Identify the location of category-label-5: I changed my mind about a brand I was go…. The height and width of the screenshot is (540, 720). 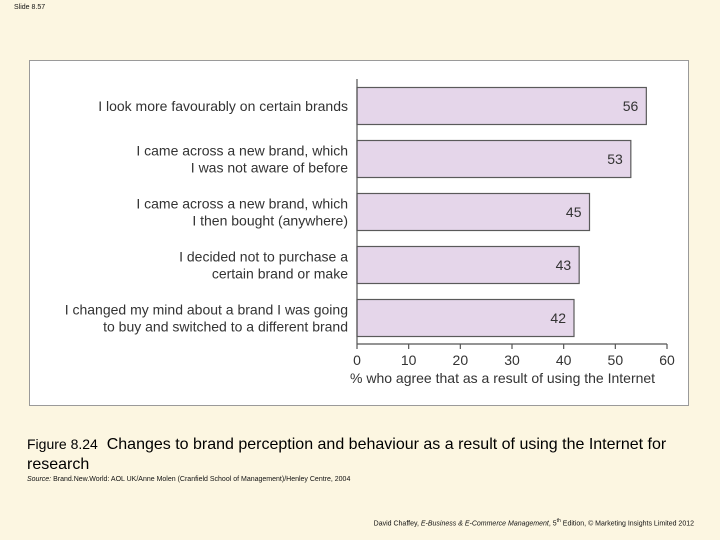
(206, 318).